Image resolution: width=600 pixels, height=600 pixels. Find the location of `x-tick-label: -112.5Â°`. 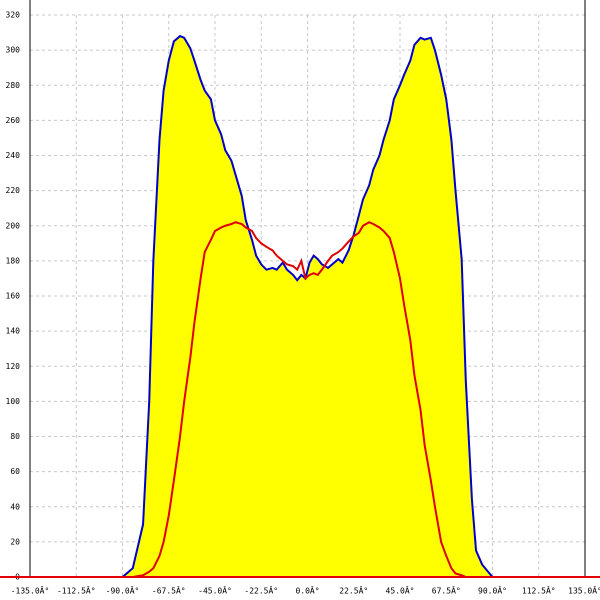

x-tick-label: -112.5Â° is located at coordinates (76, 590).